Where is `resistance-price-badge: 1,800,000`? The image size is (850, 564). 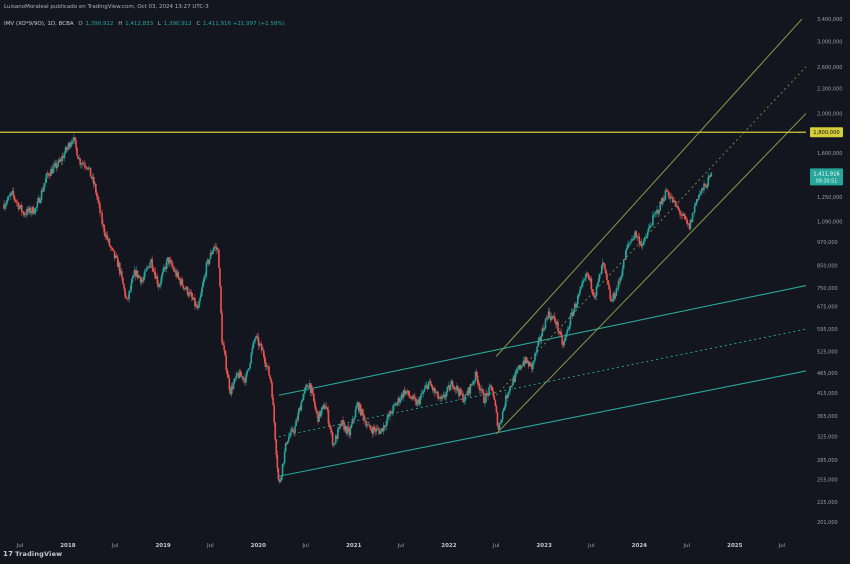 resistance-price-badge: 1,800,000 is located at coordinates (826, 132).